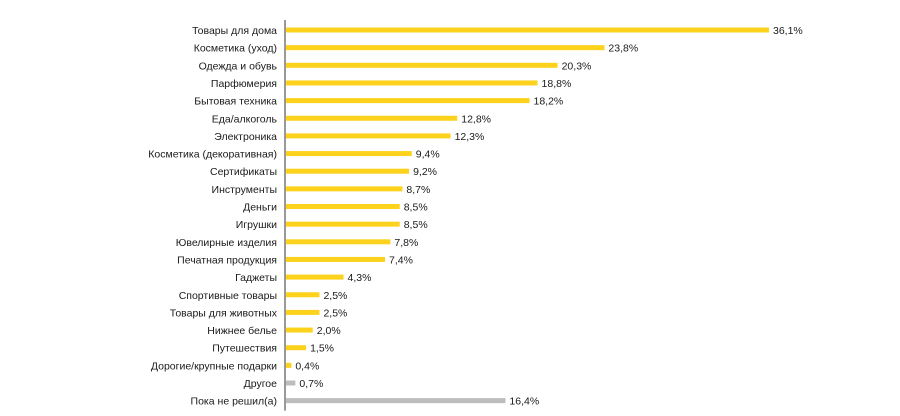 The width and height of the screenshot is (900, 416). Describe the element at coordinates (311, 384) in the screenshot. I see `value-label: 0,7%` at that location.